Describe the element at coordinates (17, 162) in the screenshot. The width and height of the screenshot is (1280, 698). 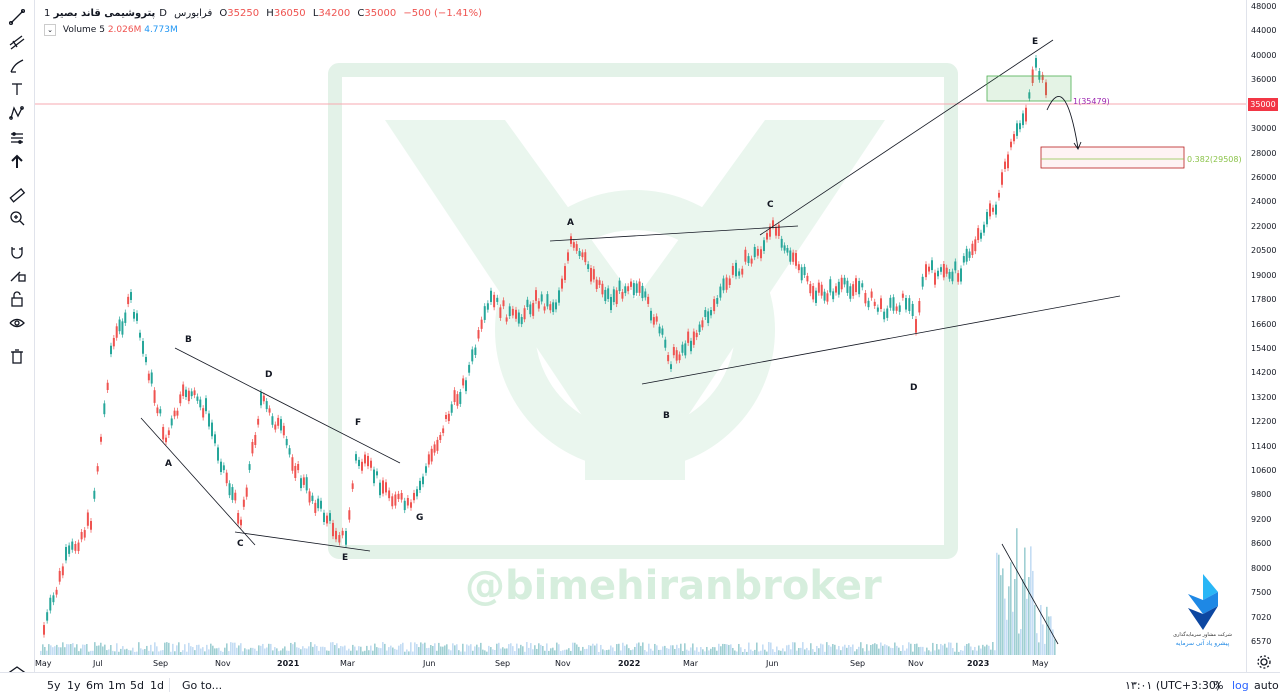
I see `arrow-up-icon` at that location.